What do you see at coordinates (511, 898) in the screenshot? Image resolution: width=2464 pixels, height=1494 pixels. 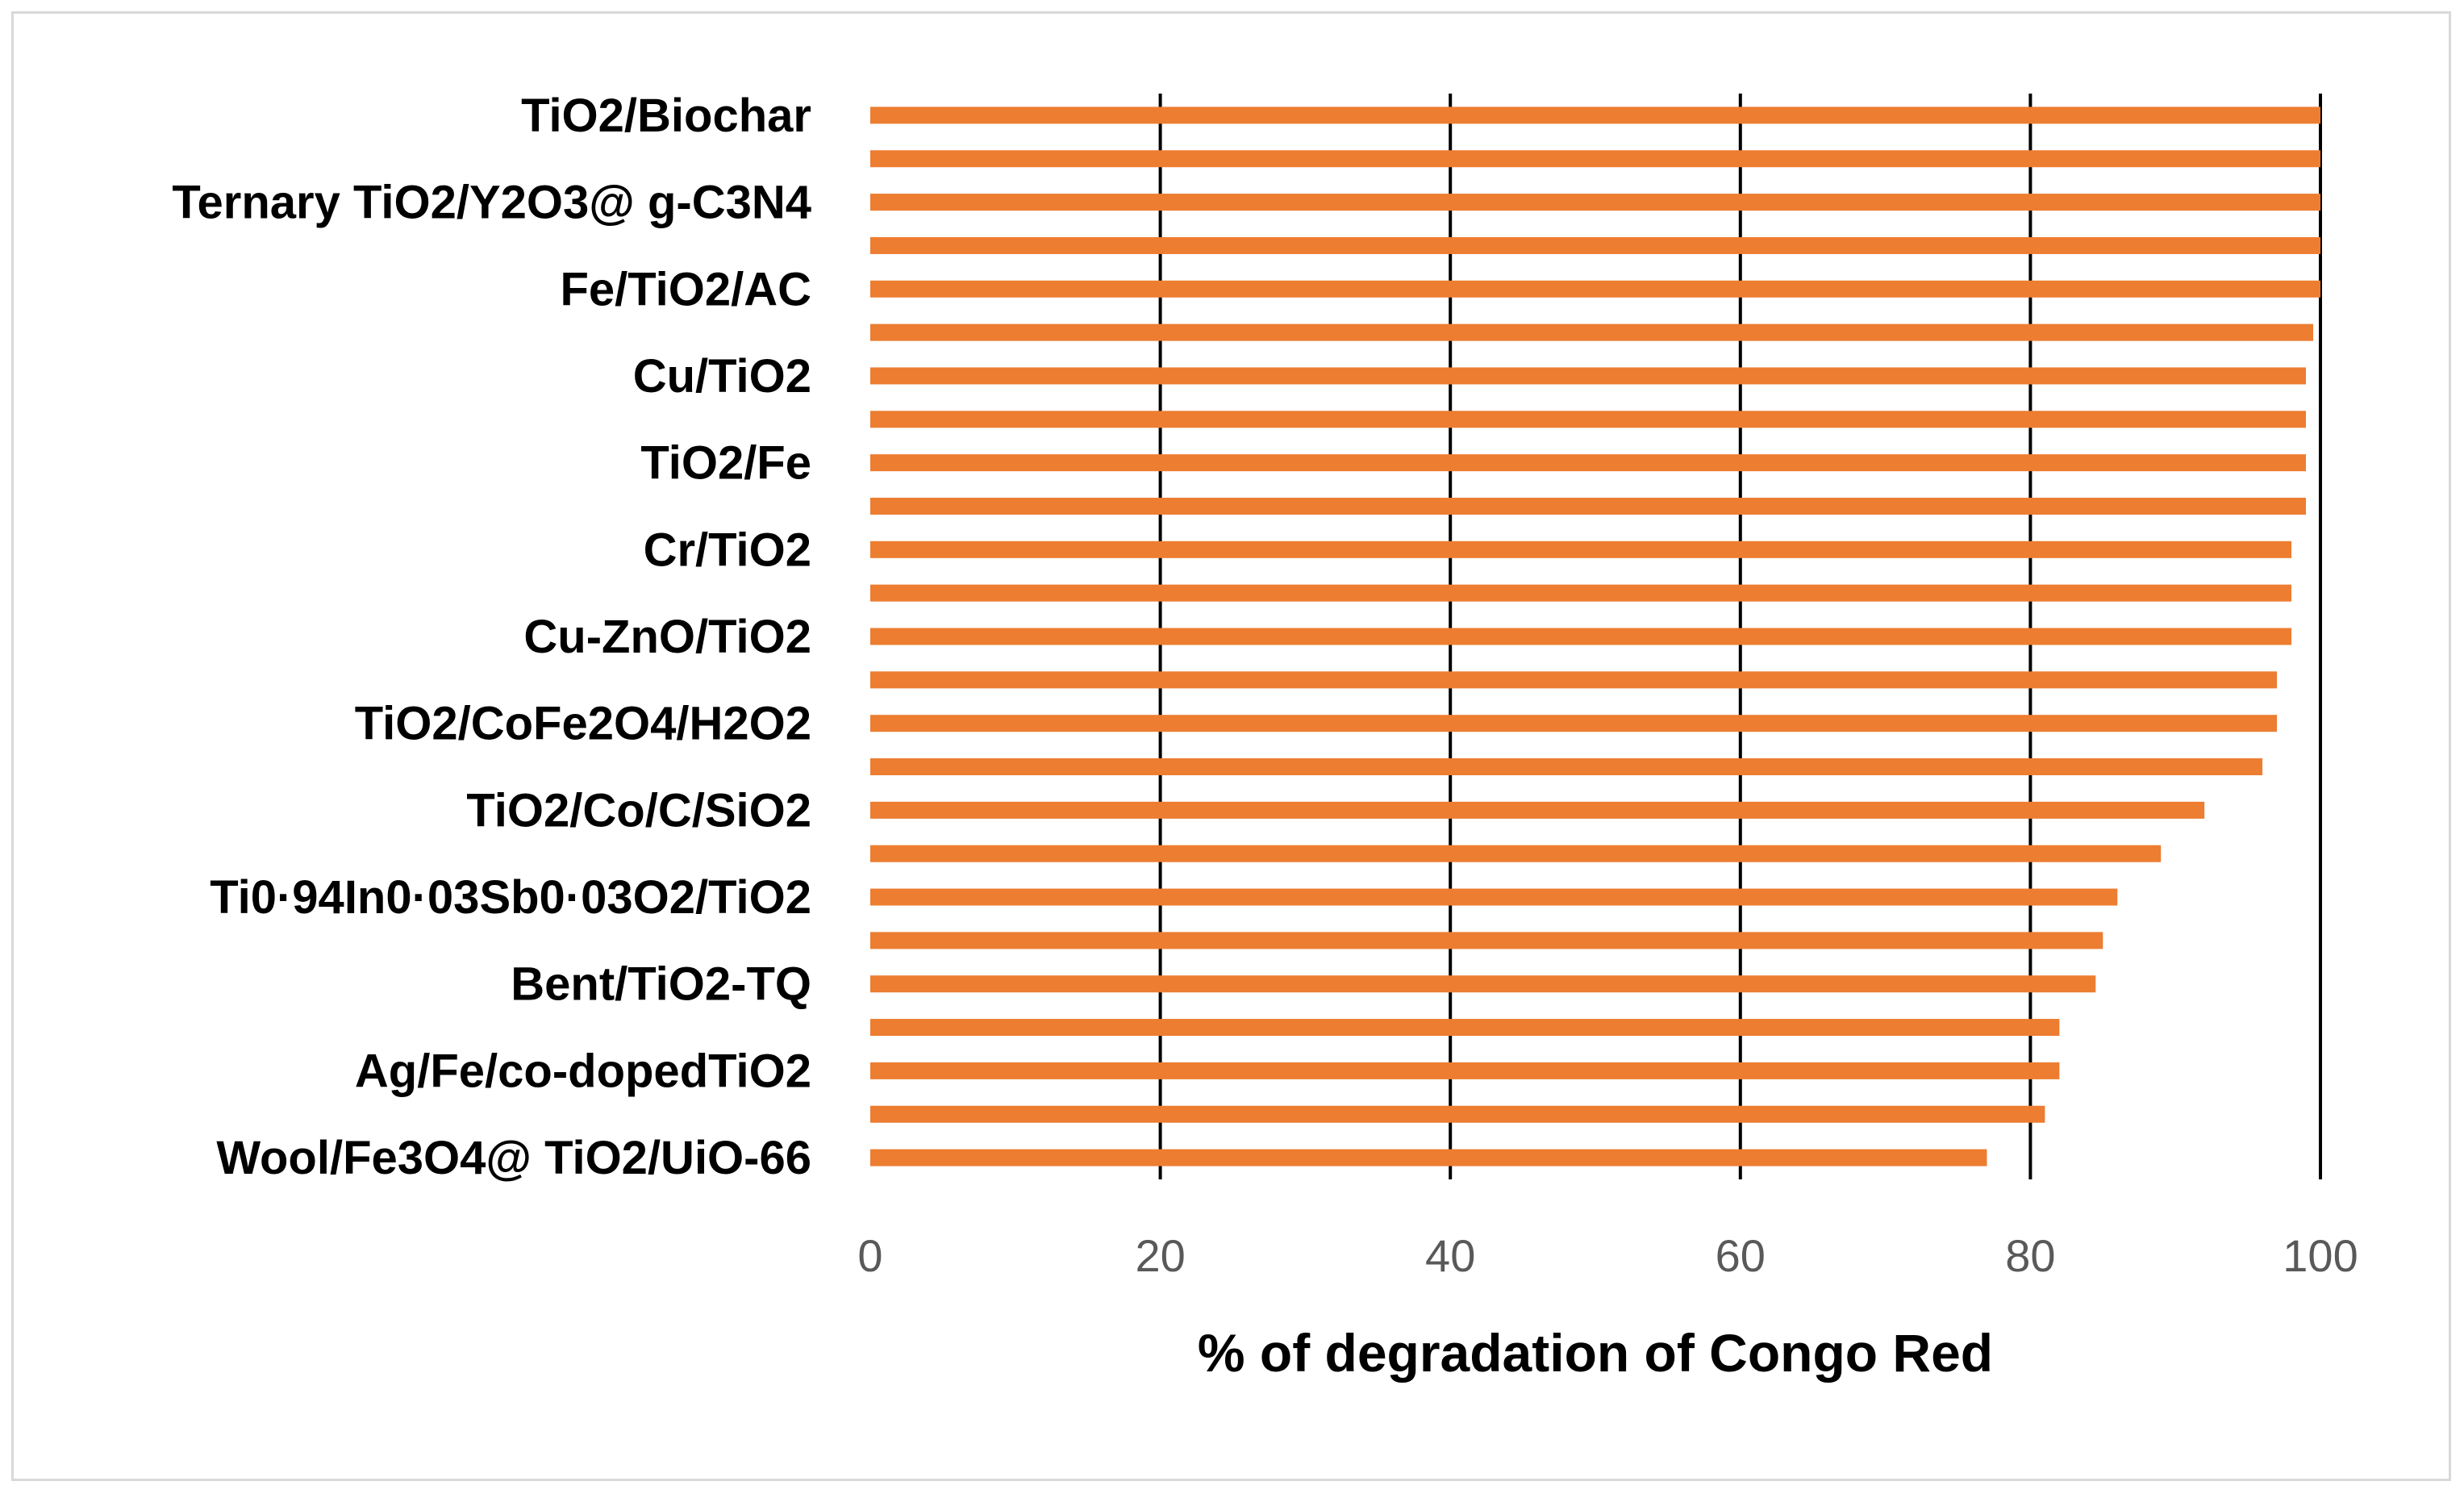 I see `category-label: Ti0·94In0·03Sb0·03O2/TiO2` at bounding box center [511, 898].